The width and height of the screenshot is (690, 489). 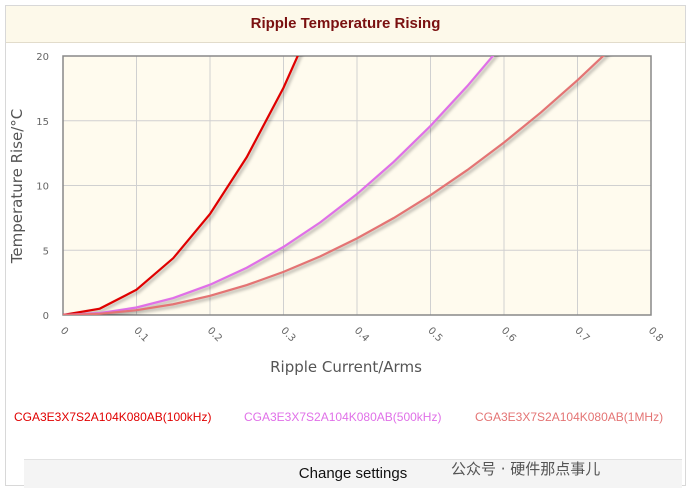 What do you see at coordinates (287, 334) in the screenshot?
I see `x-tick-label: 0.3` at bounding box center [287, 334].